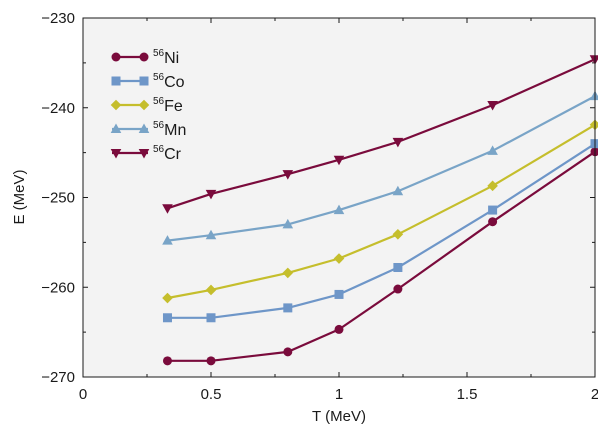 The height and width of the screenshot is (438, 598). I want to click on y-tick-label: −250, so click(58, 198).